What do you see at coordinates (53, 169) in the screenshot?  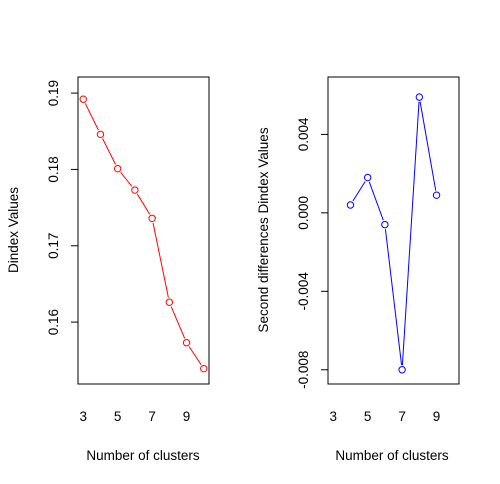 I see `y-tick-label: 0.18` at bounding box center [53, 169].